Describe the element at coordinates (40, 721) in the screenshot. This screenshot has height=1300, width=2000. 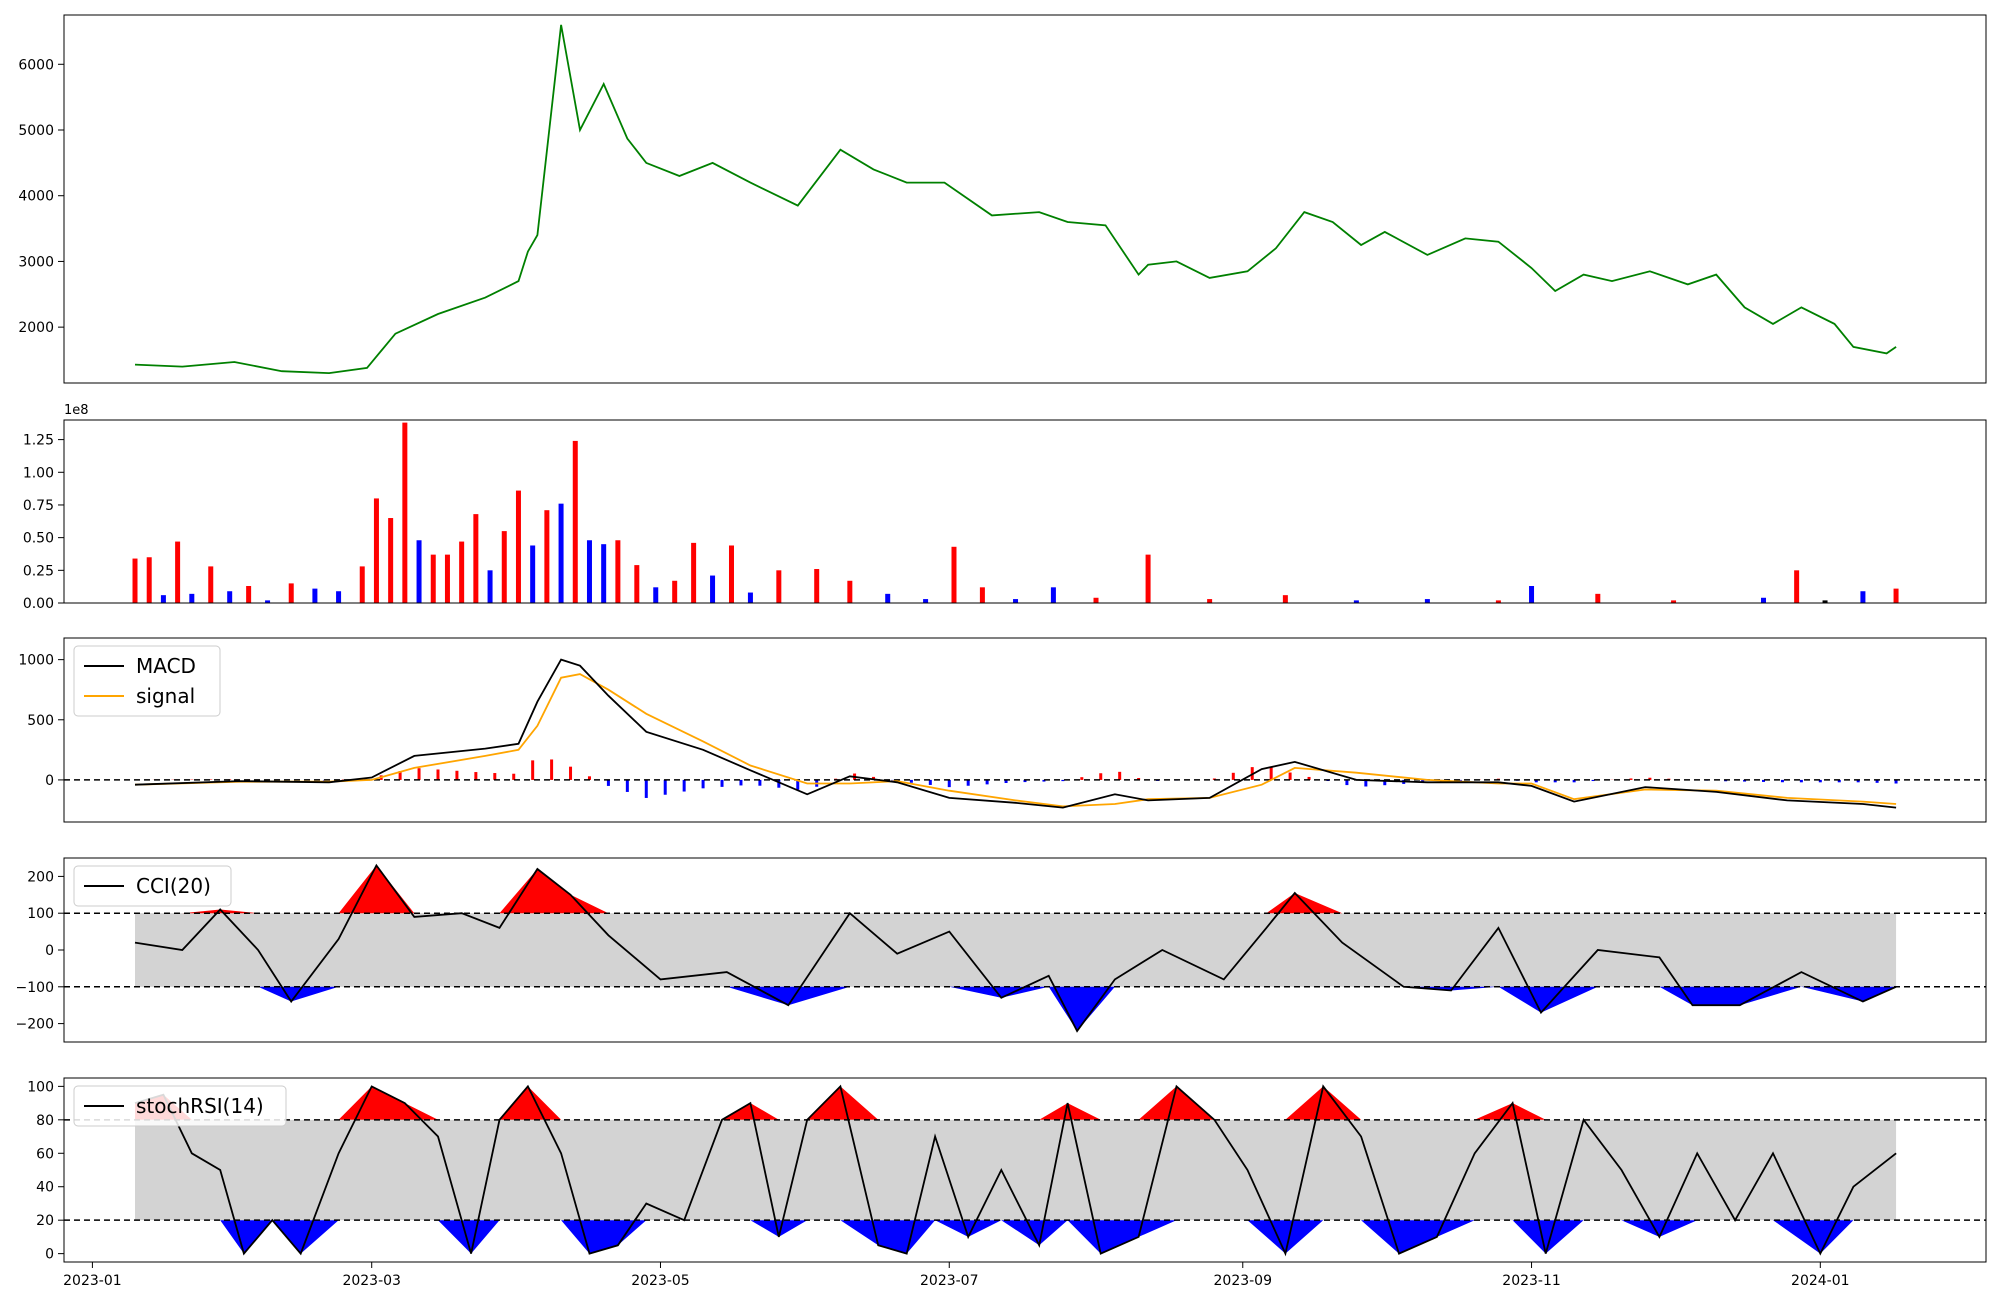
I see `y-tick-label: 500` at that location.